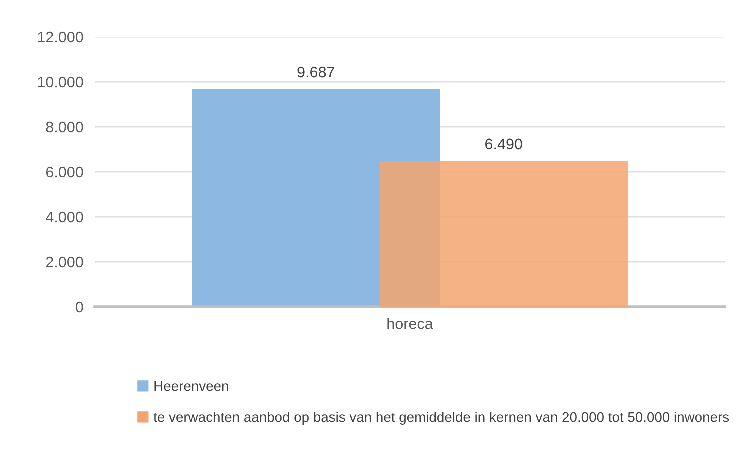  Describe the element at coordinates (504, 144) in the screenshot. I see `data-label: 6.490` at that location.